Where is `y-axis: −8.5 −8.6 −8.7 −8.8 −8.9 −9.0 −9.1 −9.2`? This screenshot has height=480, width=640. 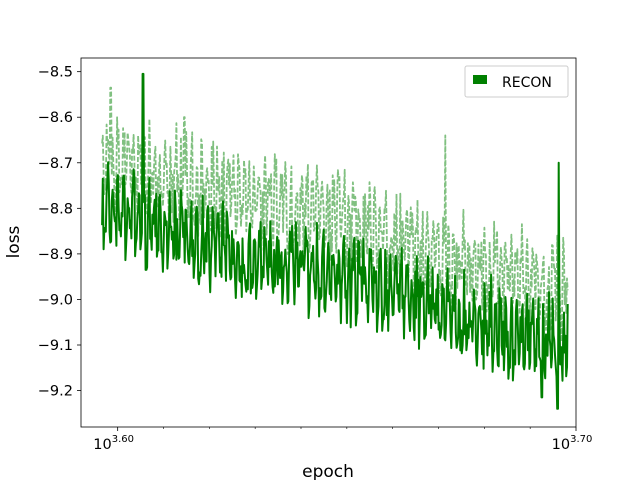 y-axis: −8.5 −8.6 −8.7 −8.8 −8.9 −9.0 −9.1 −9.2 is located at coordinates (59, 232).